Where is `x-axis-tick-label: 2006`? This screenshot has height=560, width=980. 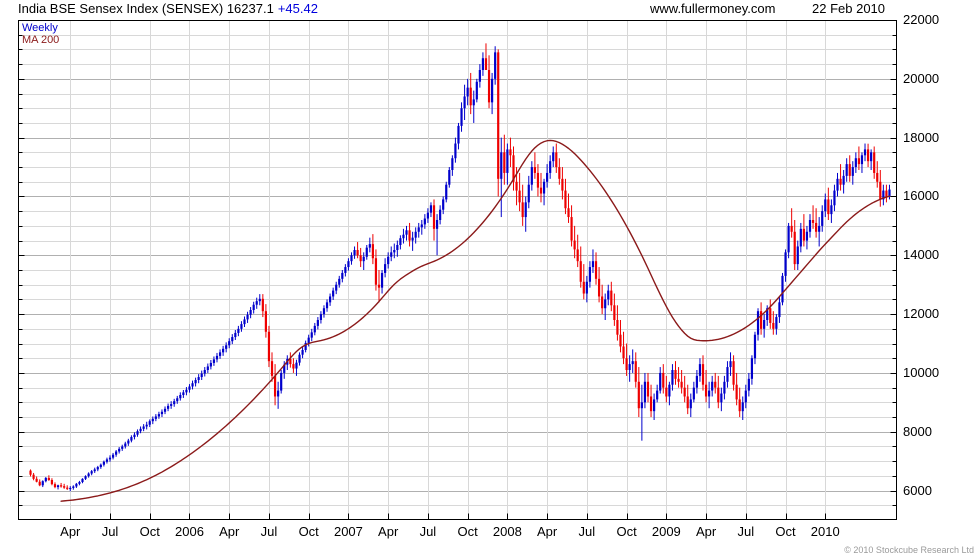 x-axis-tick-label: 2006 is located at coordinates (189, 531).